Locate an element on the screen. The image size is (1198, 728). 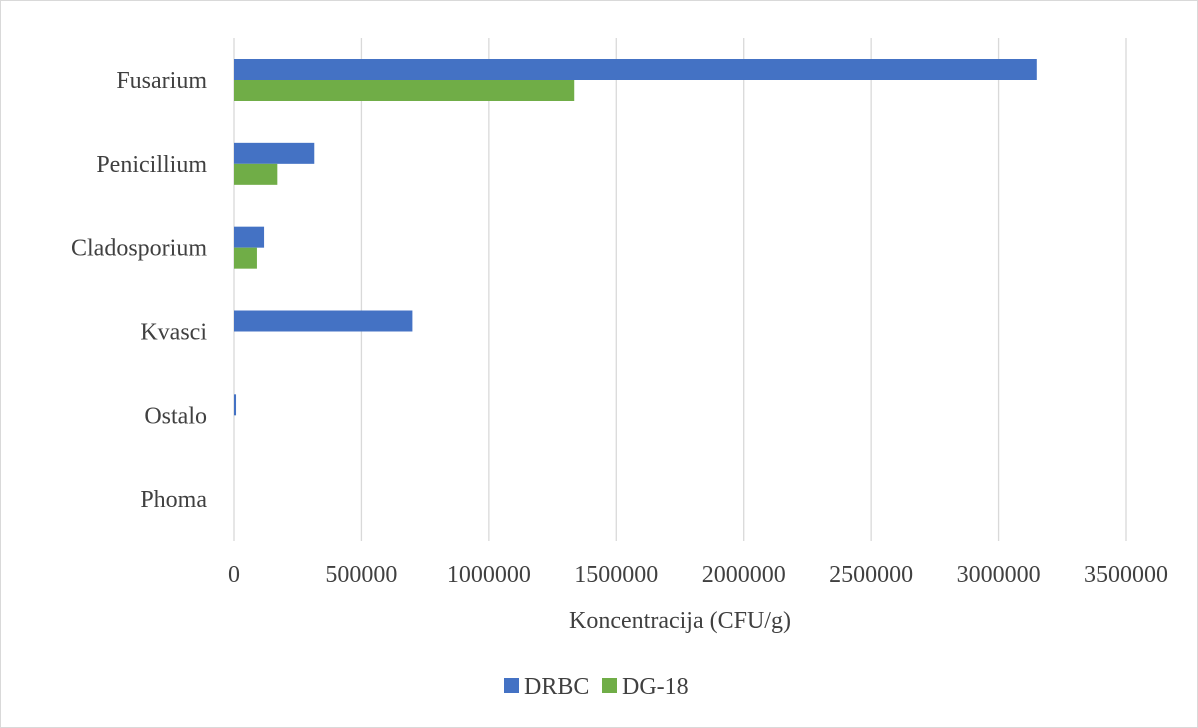
category-label-ostalo: Ostalo is located at coordinates (175, 416).